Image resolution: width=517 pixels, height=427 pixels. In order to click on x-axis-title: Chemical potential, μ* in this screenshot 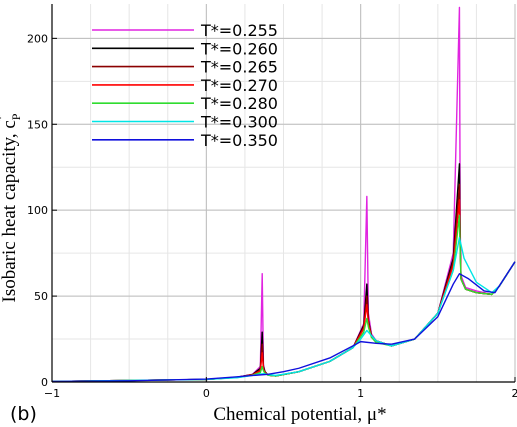, I will do `click(299, 414)`.